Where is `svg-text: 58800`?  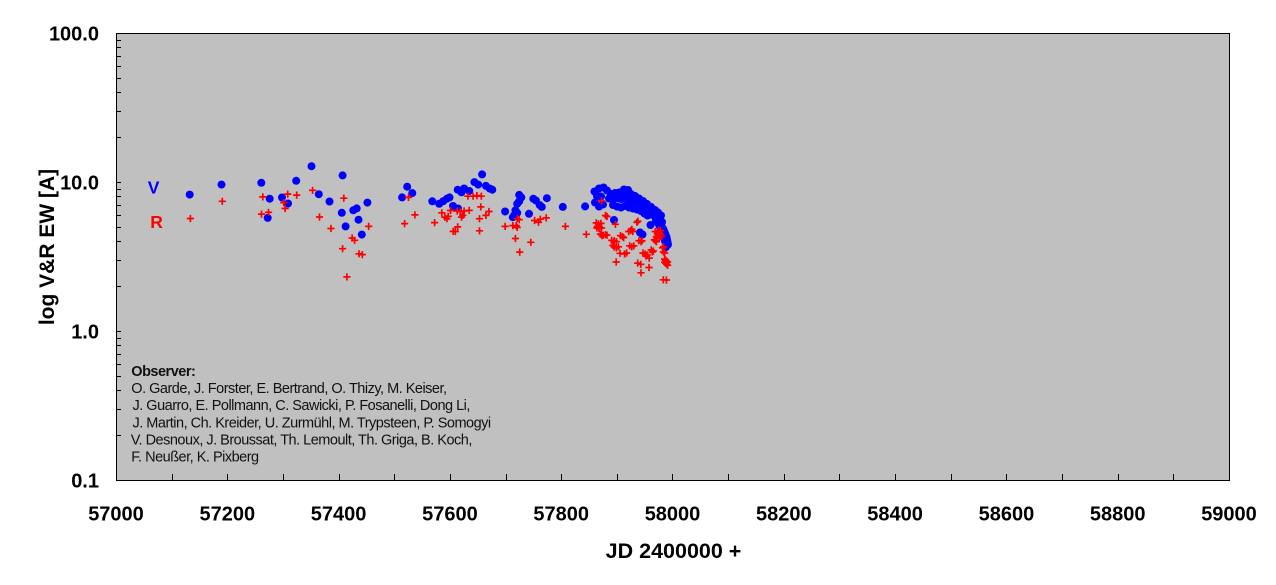
svg-text: 58800 is located at coordinates (1118, 514).